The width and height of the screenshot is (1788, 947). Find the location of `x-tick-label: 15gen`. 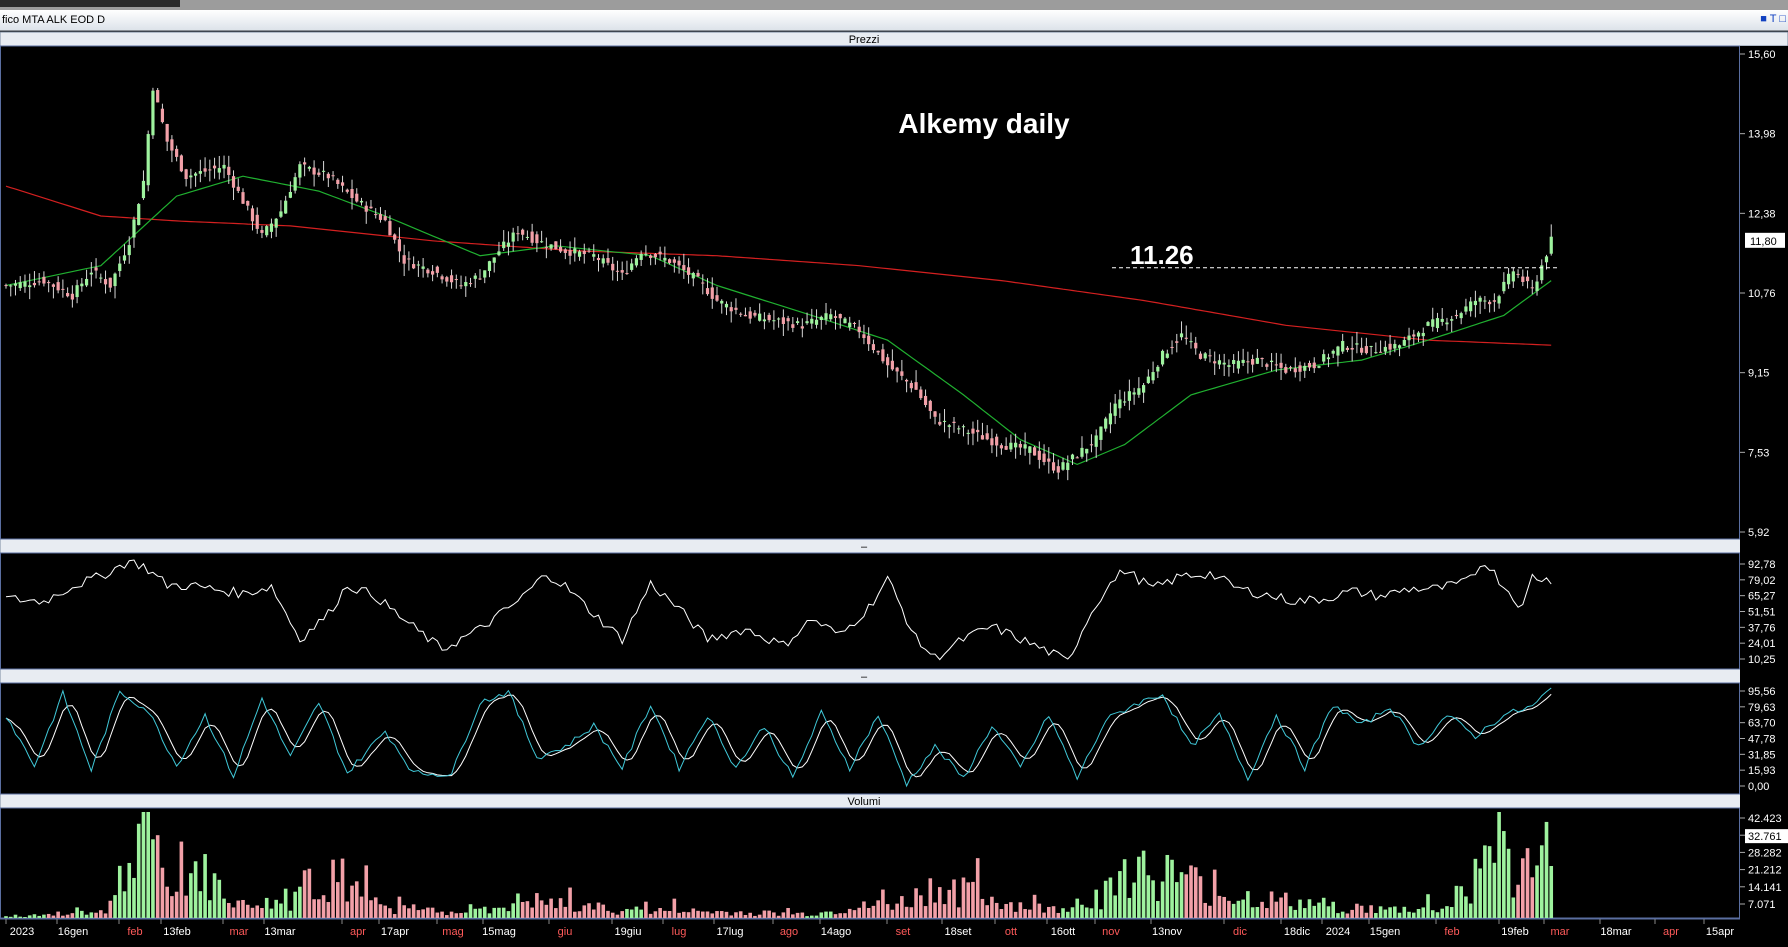

x-tick-label: 15gen is located at coordinates (1385, 932).